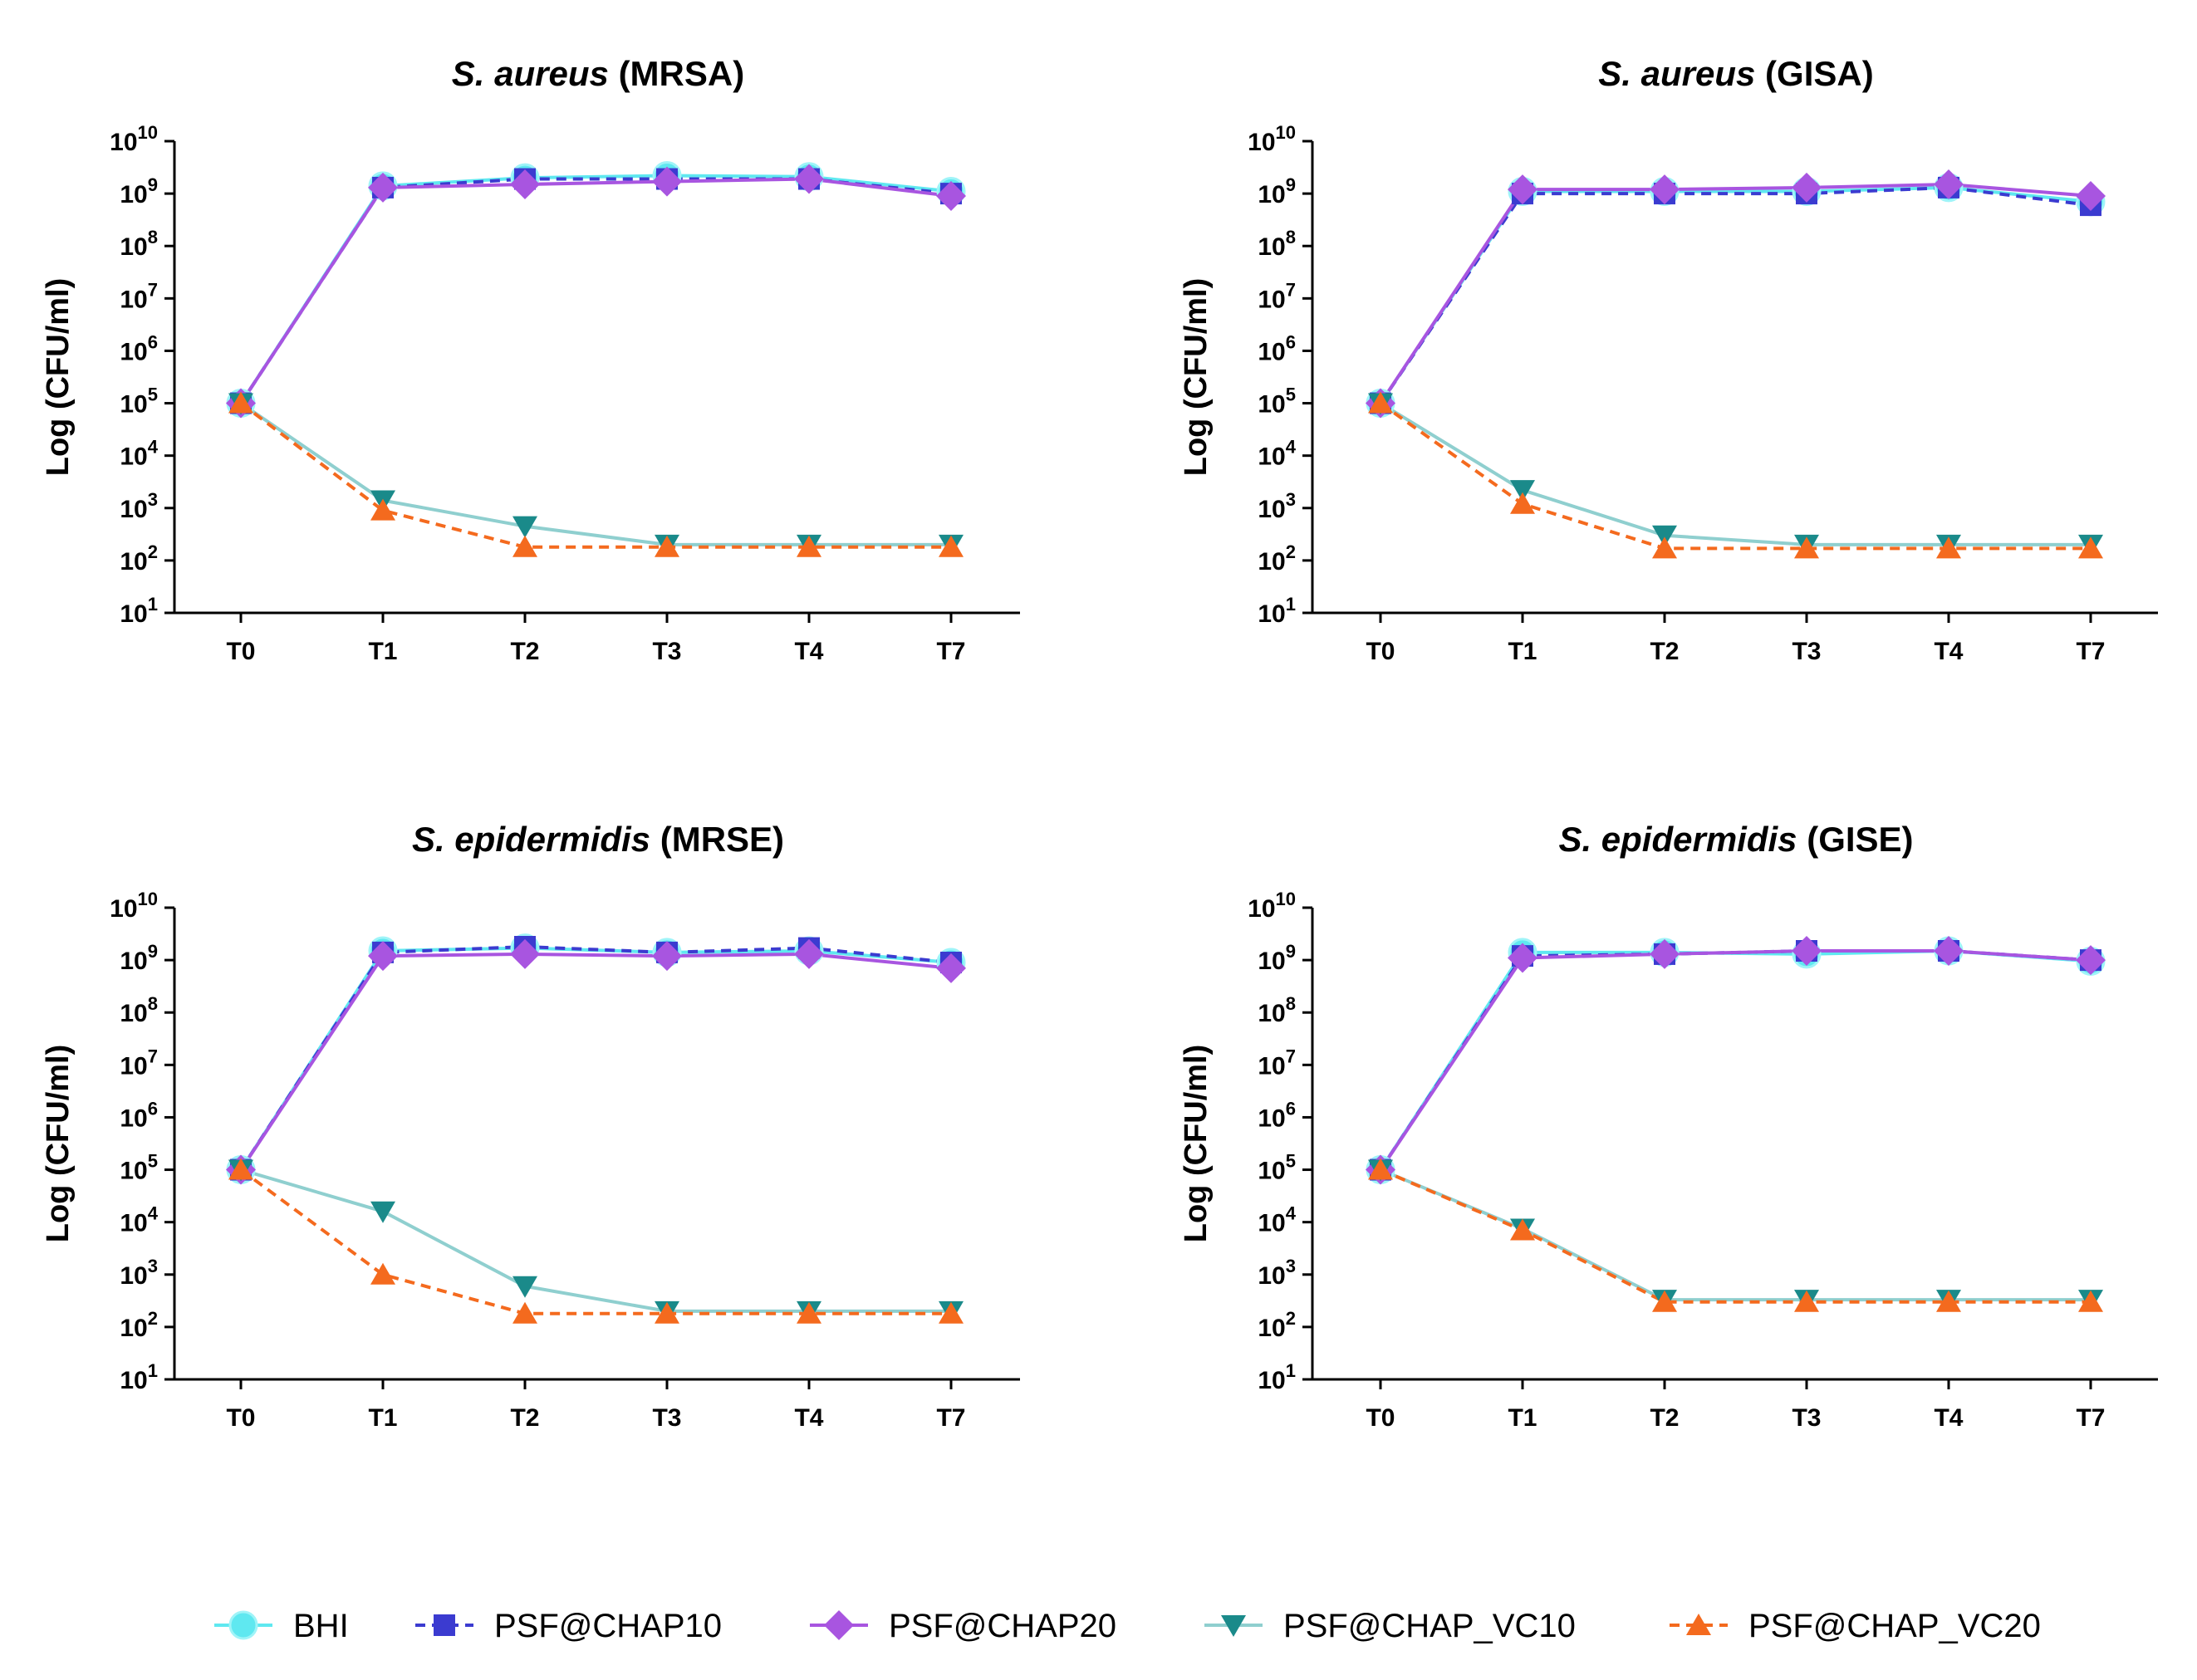 The height and width of the screenshot is (1680, 2197). I want to click on y-tick-label: 10¹⁰, so click(1272, 139).